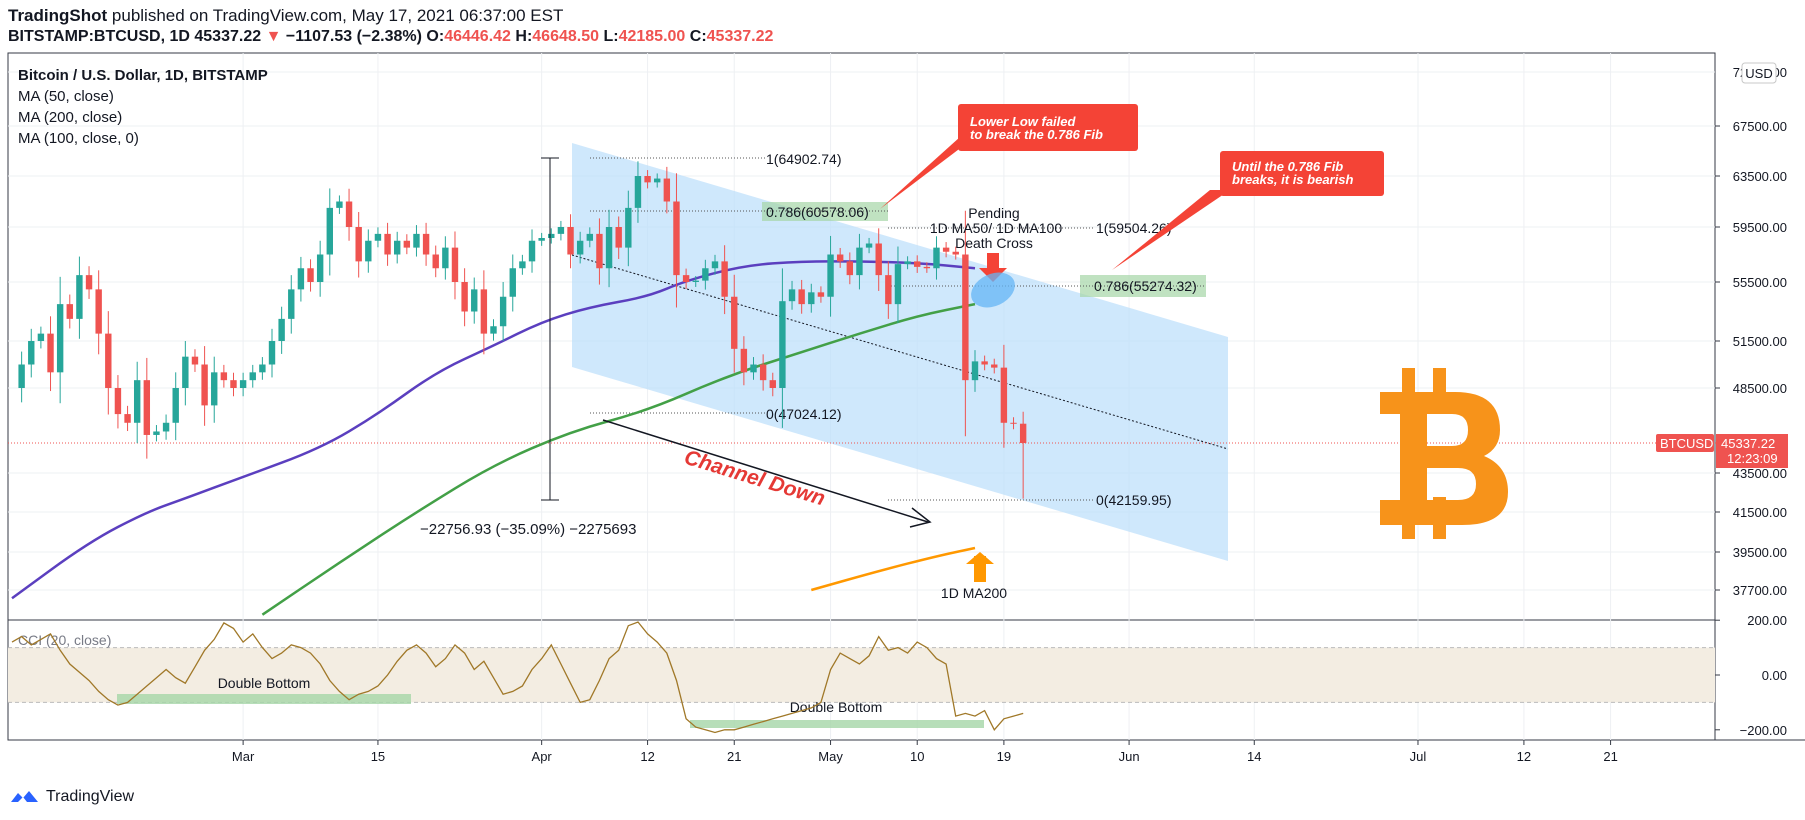 The height and width of the screenshot is (820, 1805). What do you see at coordinates (70, 117) in the screenshot?
I see `legend-ma200: MA (200, close)` at bounding box center [70, 117].